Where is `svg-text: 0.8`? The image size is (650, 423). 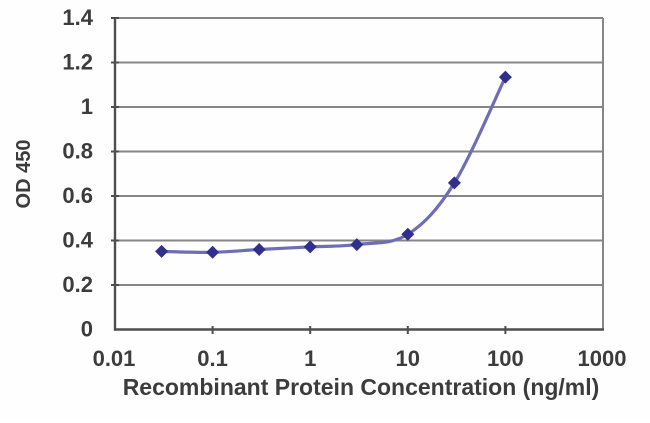
svg-text: 0.8 is located at coordinates (77, 151).